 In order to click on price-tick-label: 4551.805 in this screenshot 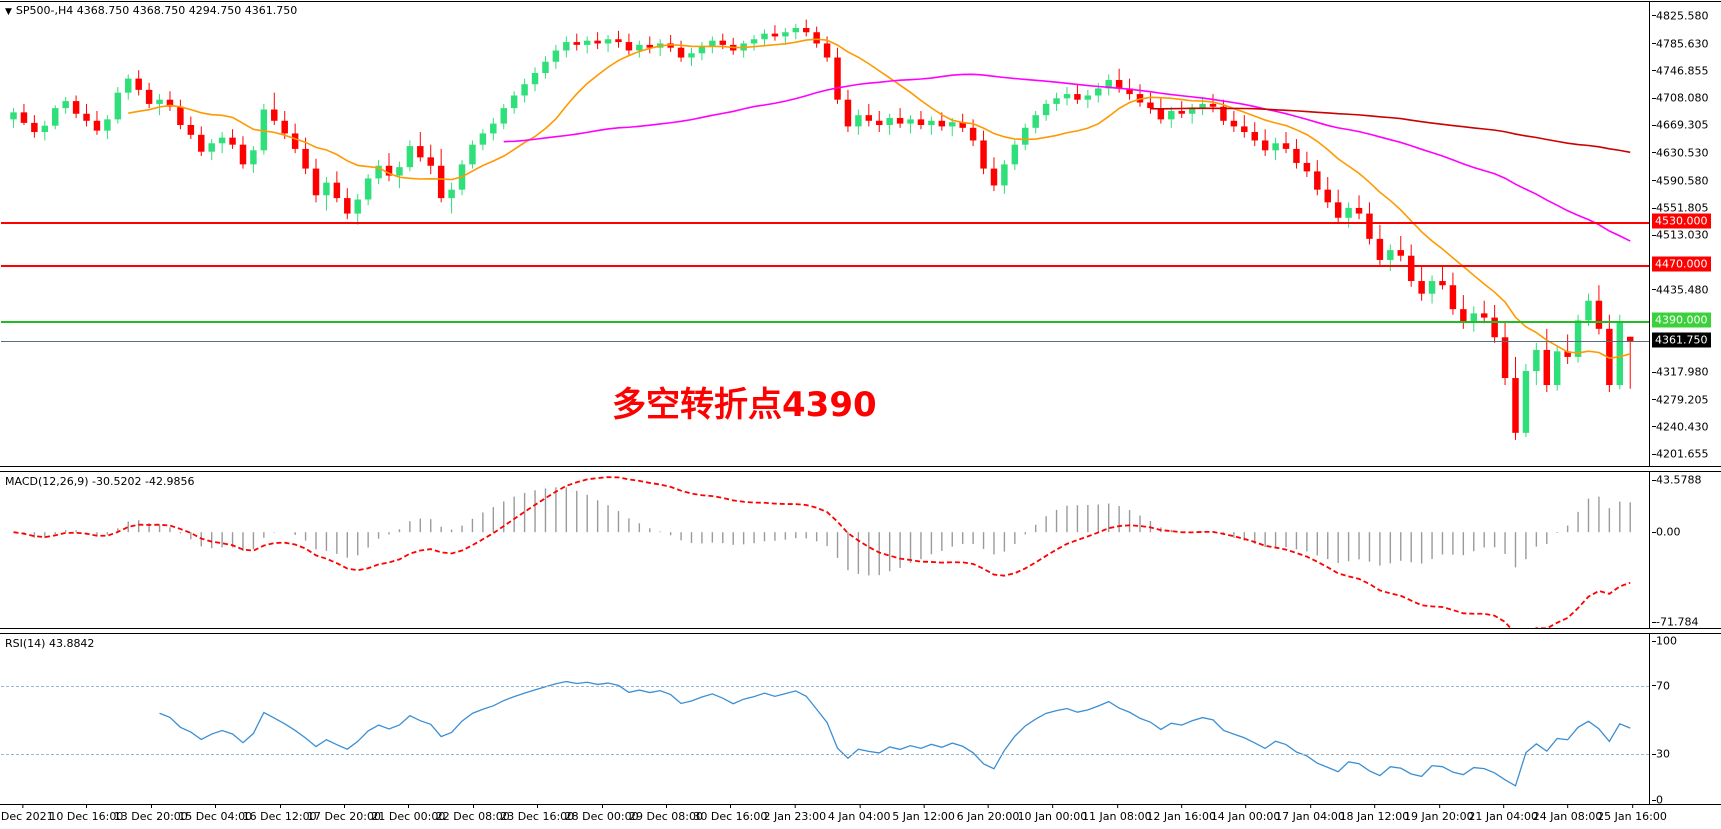, I will do `click(1680, 208)`.